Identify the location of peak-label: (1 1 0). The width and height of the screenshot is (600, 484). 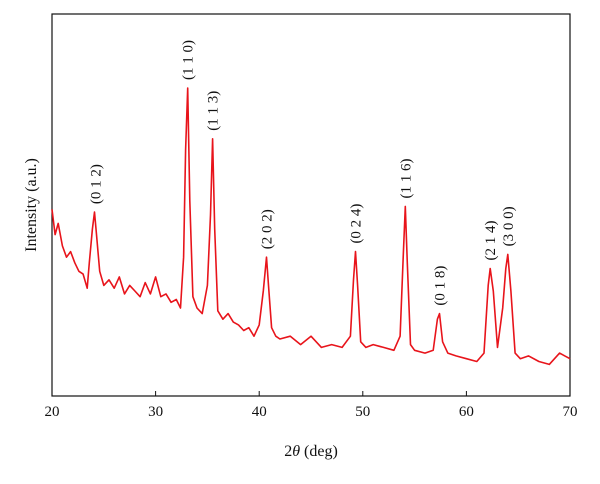
(189, 60).